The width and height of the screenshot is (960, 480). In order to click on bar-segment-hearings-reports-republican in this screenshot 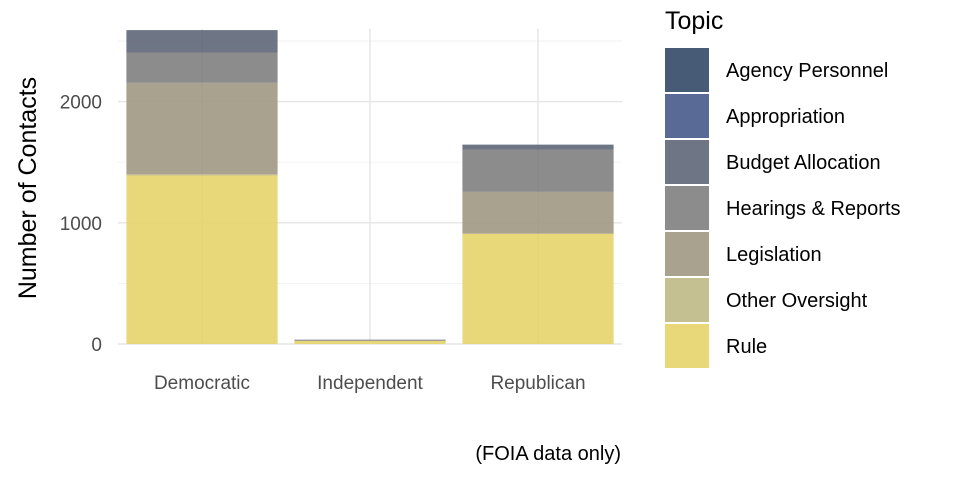, I will do `click(538, 170)`.